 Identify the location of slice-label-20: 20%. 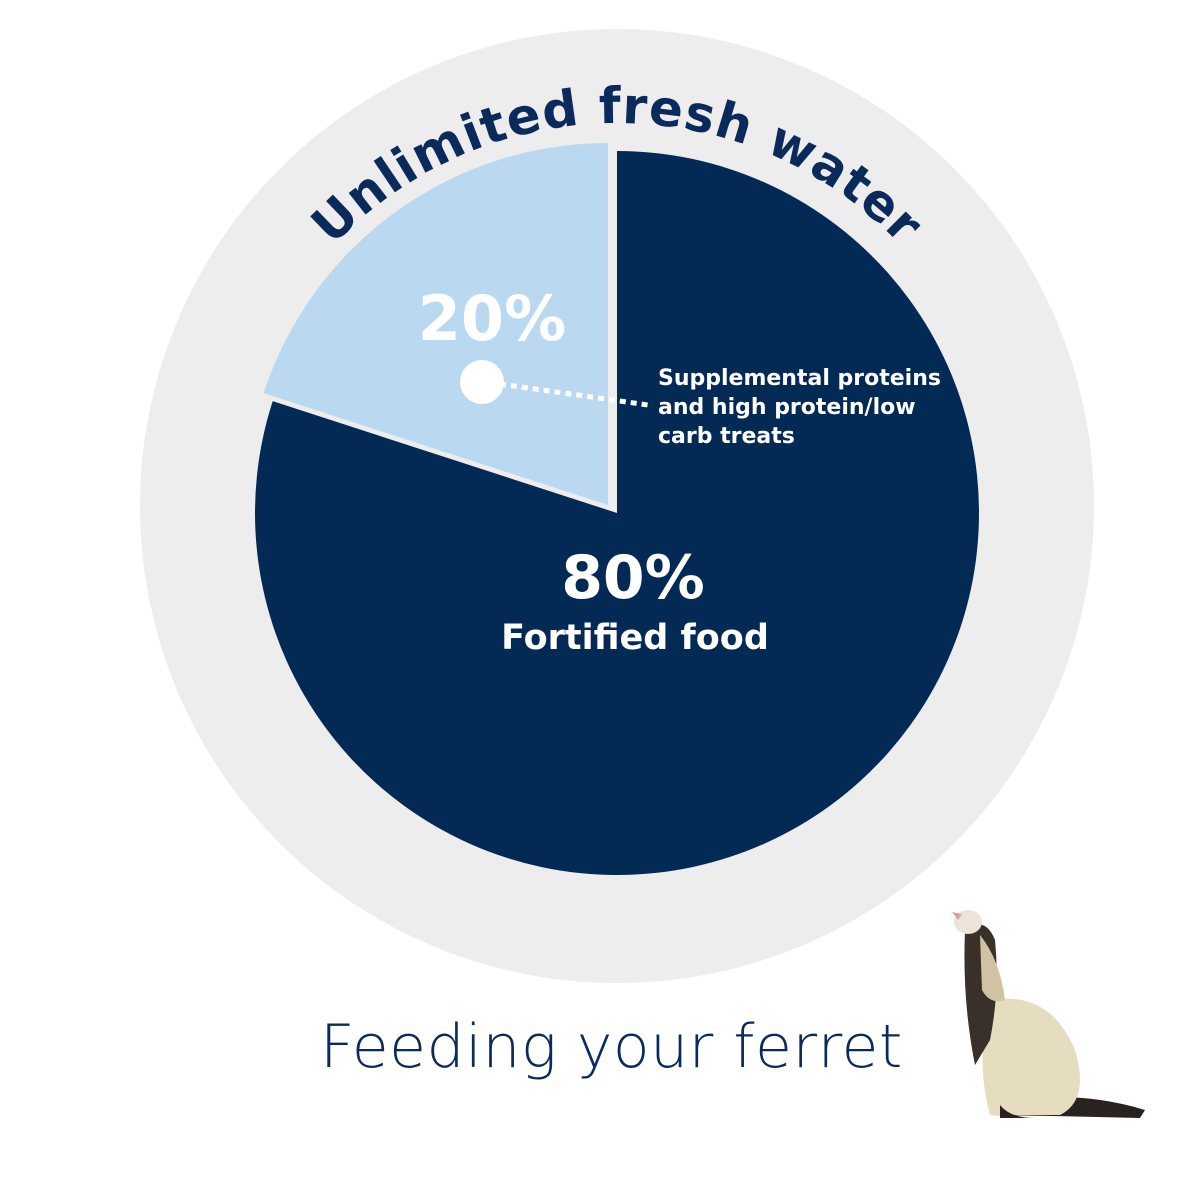
(492, 318).